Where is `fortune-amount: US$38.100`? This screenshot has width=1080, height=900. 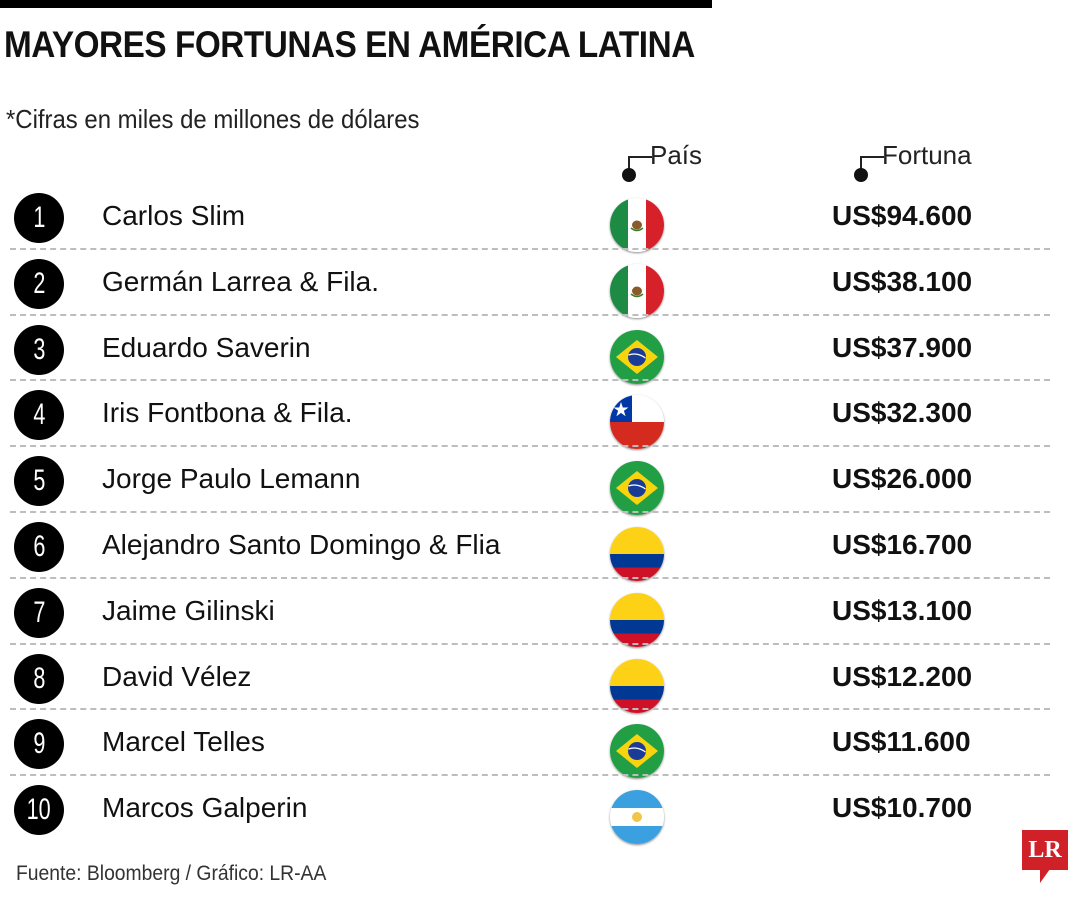 fortune-amount: US$38.100 is located at coordinates (902, 281).